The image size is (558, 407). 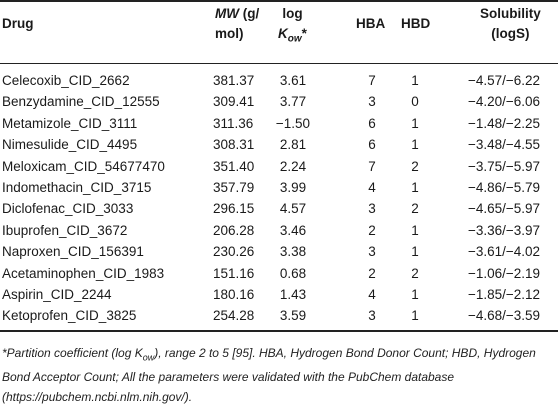 I want to click on footnote-part1: *Partition coefficient (log K, so click(x=72, y=353).